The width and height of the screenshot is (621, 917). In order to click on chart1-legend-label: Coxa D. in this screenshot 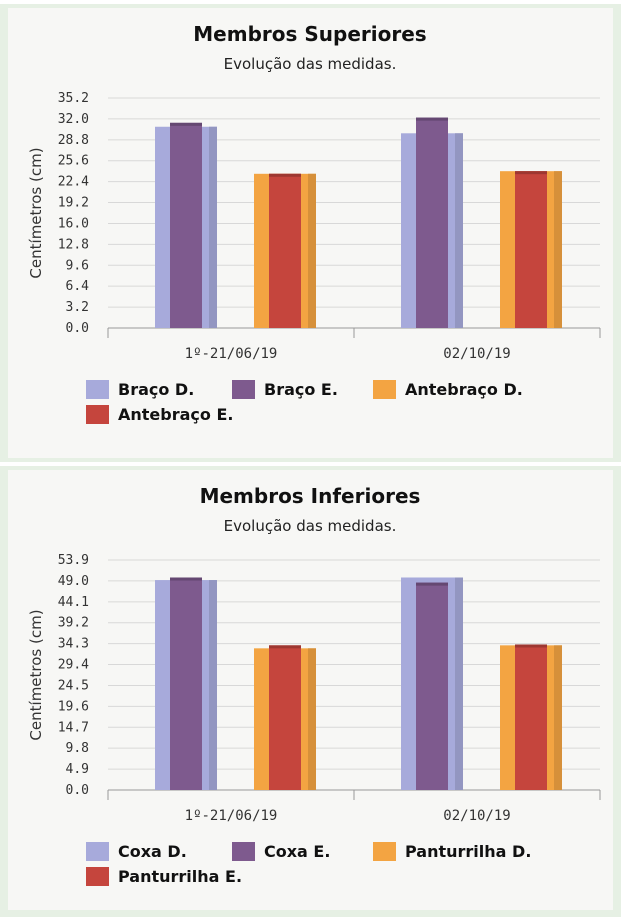, I will do `click(152, 851)`.